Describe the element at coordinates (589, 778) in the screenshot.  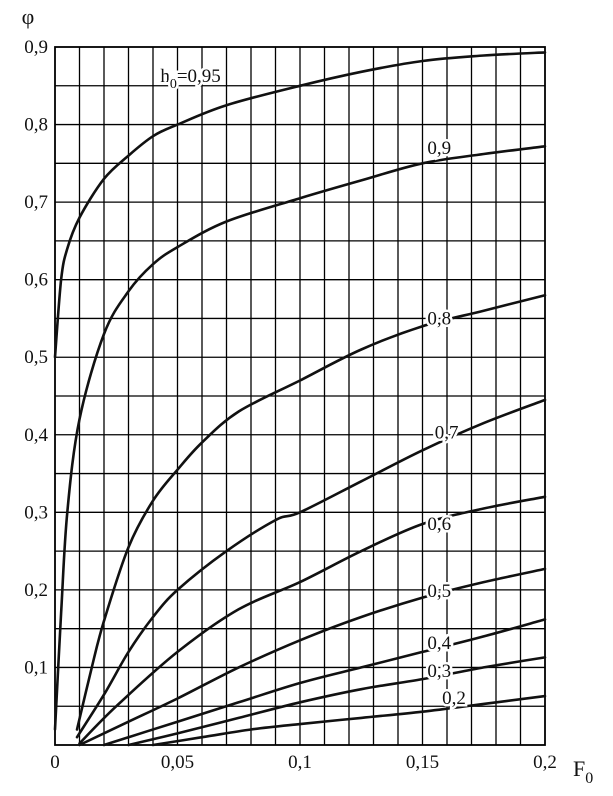
I see `x-axis-label-subscript: 0` at that location.